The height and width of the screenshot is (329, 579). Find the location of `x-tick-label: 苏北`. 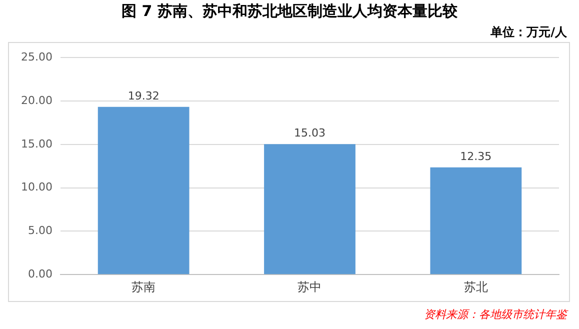

x-tick-label: 苏北 is located at coordinates (476, 287).